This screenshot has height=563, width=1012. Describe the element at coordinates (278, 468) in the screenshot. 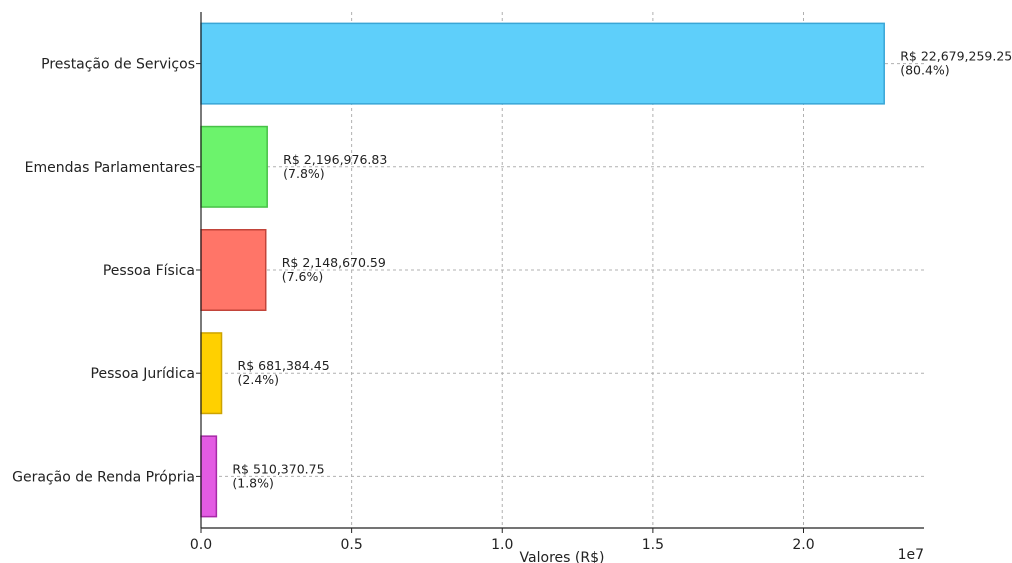

I see `data-label-value: R$ 510,370.75` at that location.